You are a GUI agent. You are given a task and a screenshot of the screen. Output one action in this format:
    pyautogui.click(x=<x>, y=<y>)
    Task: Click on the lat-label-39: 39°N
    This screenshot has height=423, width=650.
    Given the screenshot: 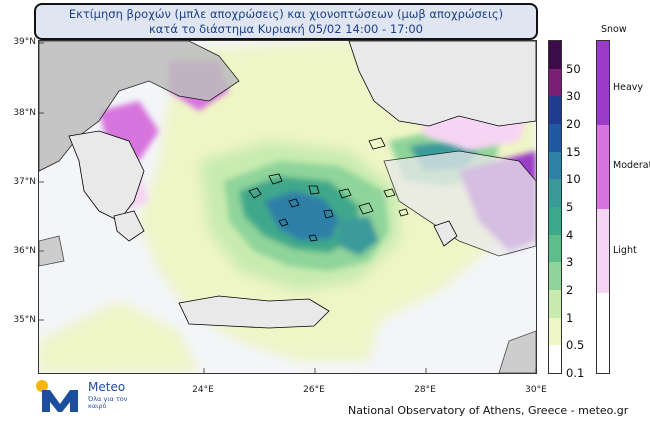 What is the action you would take?
    pyautogui.click(x=24, y=42)
    